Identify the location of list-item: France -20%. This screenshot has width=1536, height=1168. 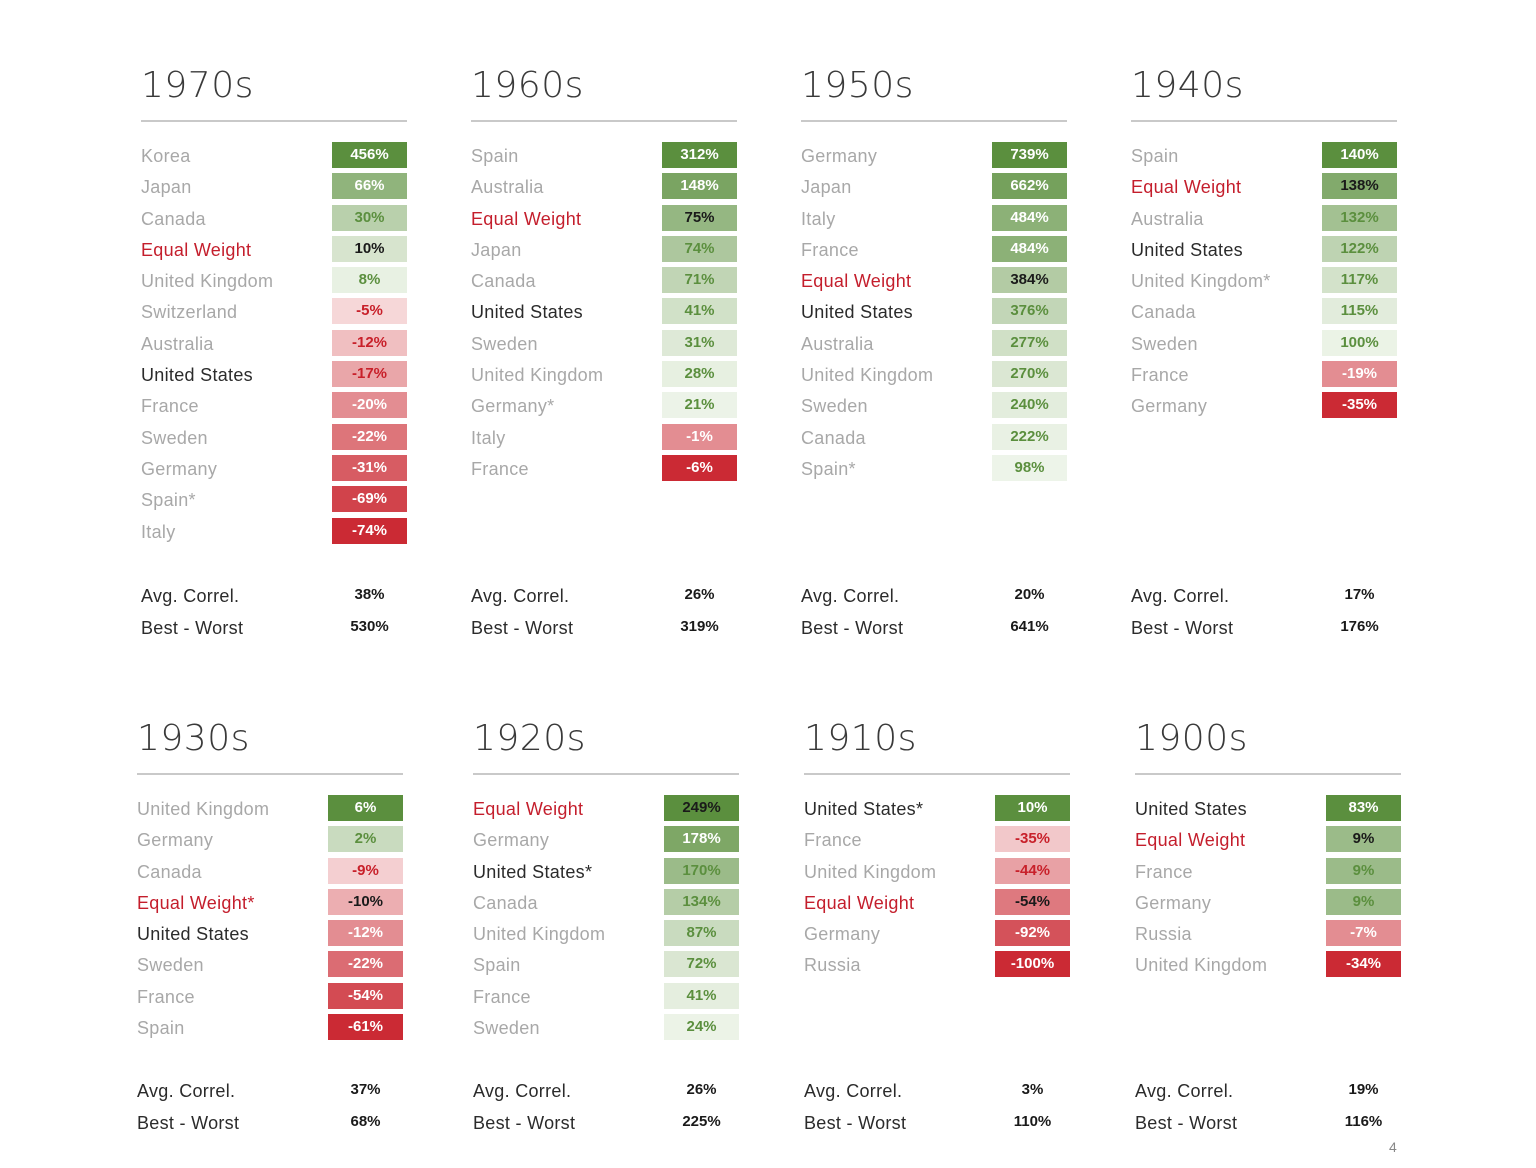
(274, 407).